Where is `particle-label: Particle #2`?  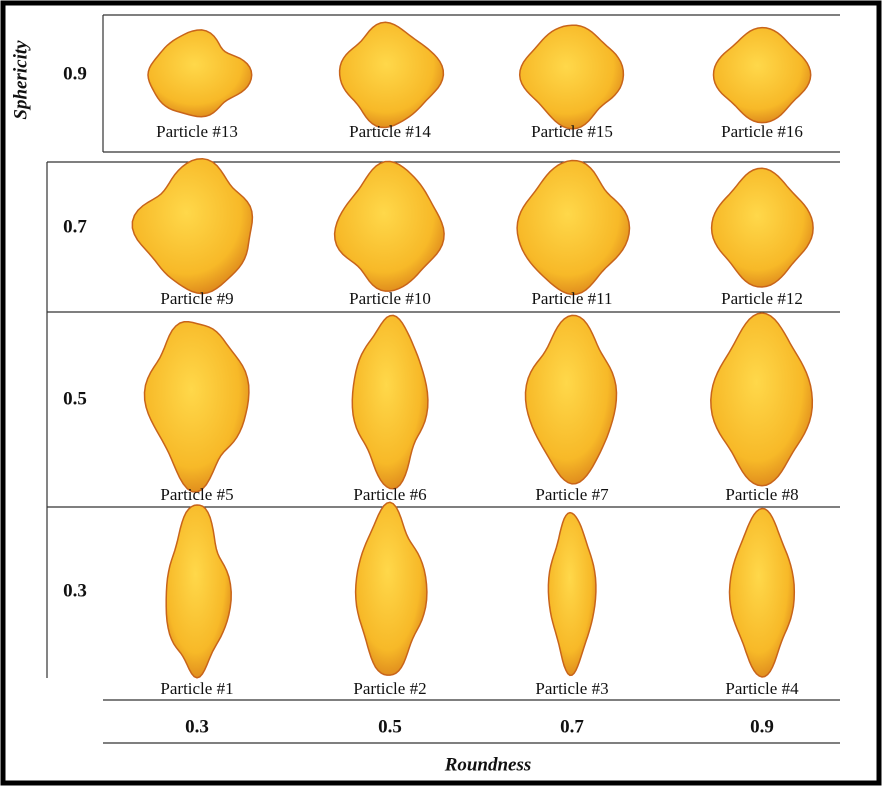 particle-label: Particle #2 is located at coordinates (389, 688).